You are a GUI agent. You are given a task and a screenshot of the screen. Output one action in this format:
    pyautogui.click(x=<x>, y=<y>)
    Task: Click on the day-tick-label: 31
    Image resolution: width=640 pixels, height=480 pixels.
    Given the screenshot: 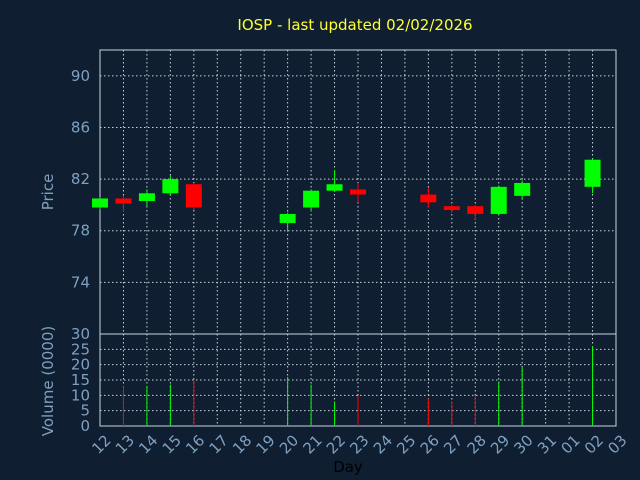 What is the action you would take?
    pyautogui.click(x=547, y=444)
    